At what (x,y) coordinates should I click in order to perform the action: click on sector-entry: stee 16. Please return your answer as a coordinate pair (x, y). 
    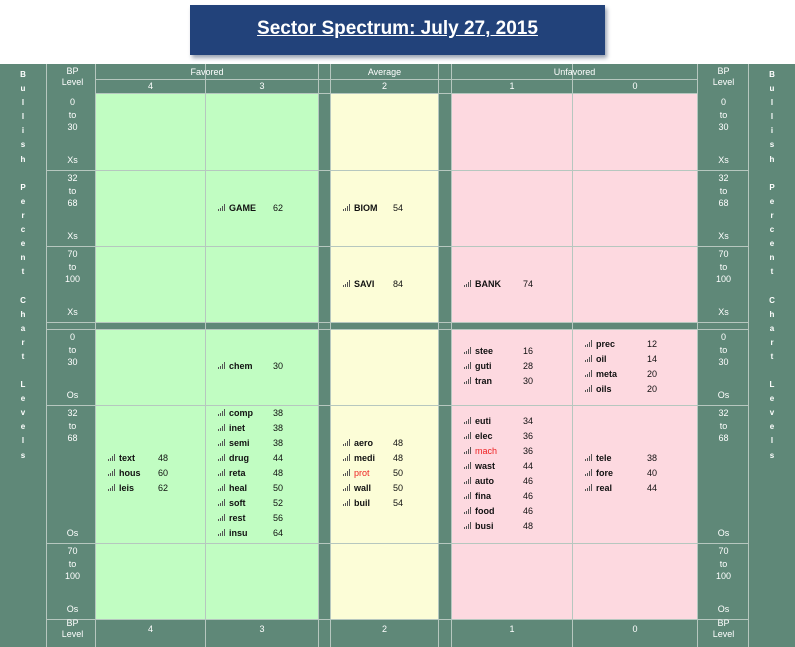
    Looking at the image, I should click on (498, 351).